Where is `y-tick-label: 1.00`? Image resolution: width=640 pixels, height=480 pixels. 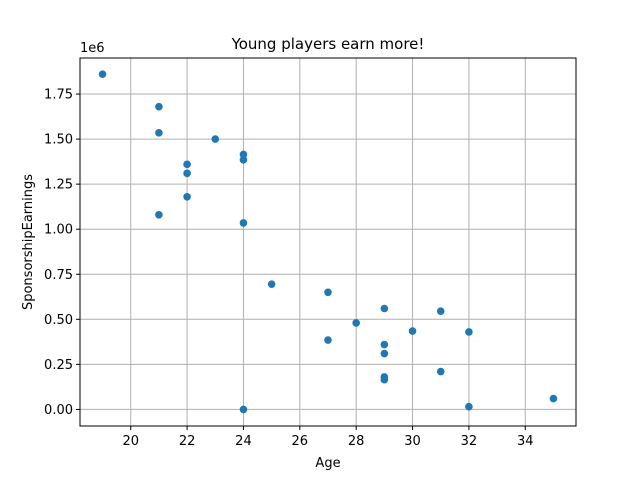 y-tick-label: 1.00 is located at coordinates (58, 230).